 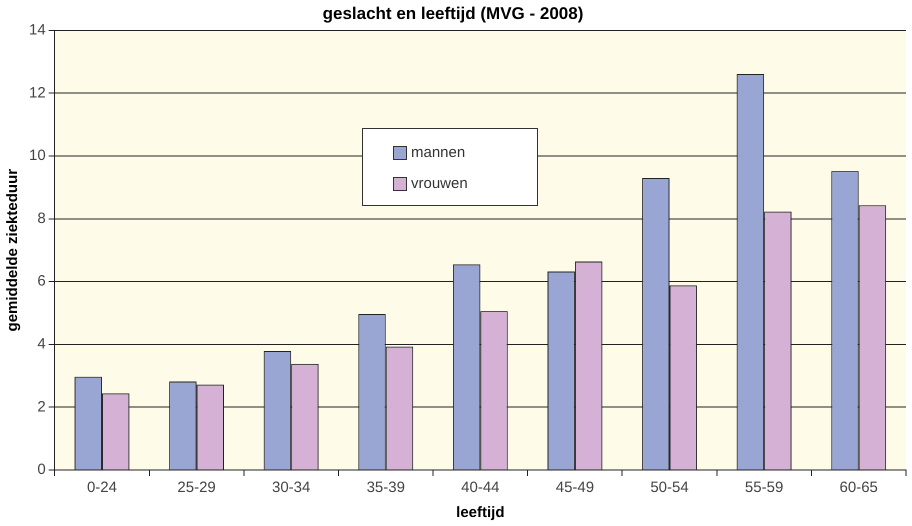 I want to click on x-axis-title: leeftijd, so click(x=480, y=513).